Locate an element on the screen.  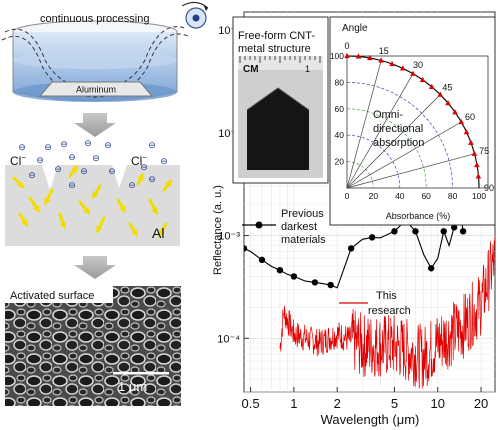
y-axis-label: Reflectance (a. u.) is located at coordinates (218, 230).